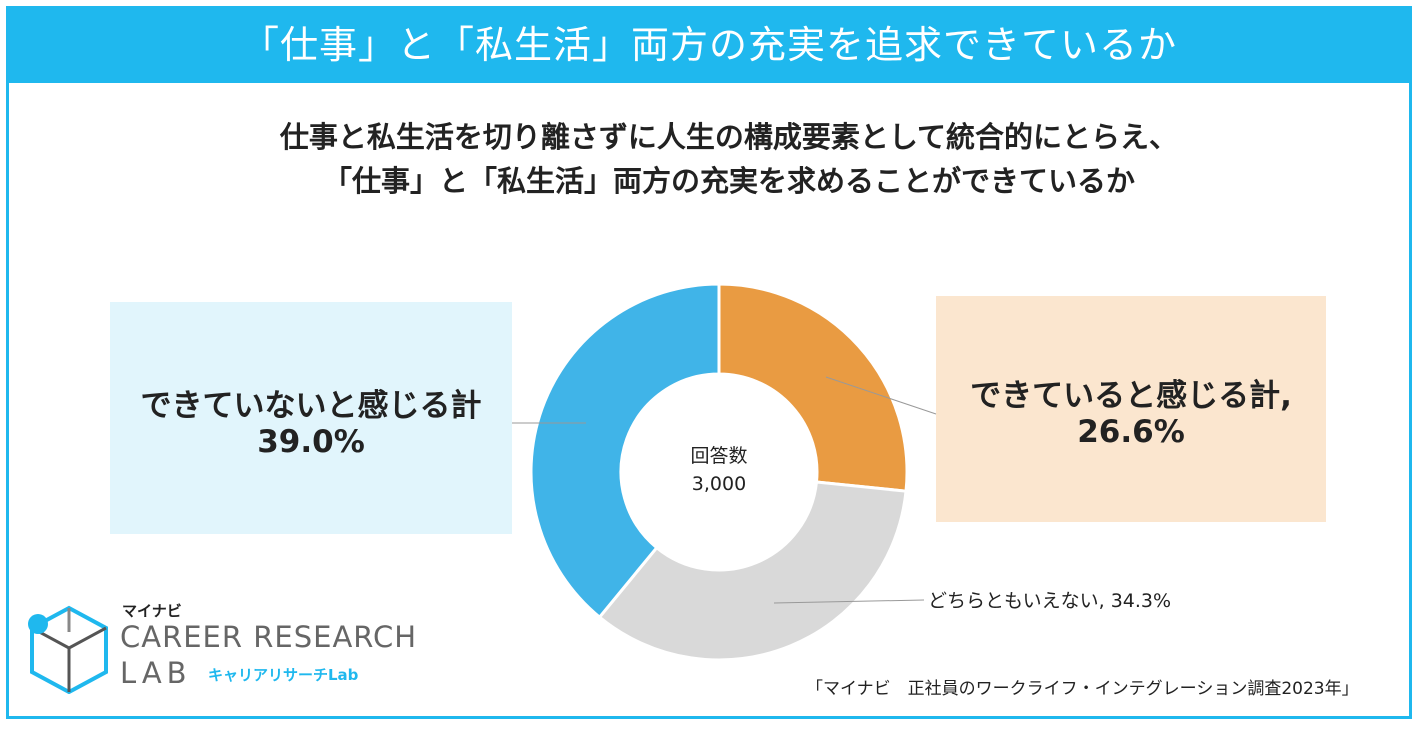 Image resolution: width=1420 pixels, height=729 pixels. What do you see at coordinates (1082, 689) in the screenshot?
I see `source-note: 「マイナビ 正社員のワークライフ・インテグレーション調査2023年」` at bounding box center [1082, 689].